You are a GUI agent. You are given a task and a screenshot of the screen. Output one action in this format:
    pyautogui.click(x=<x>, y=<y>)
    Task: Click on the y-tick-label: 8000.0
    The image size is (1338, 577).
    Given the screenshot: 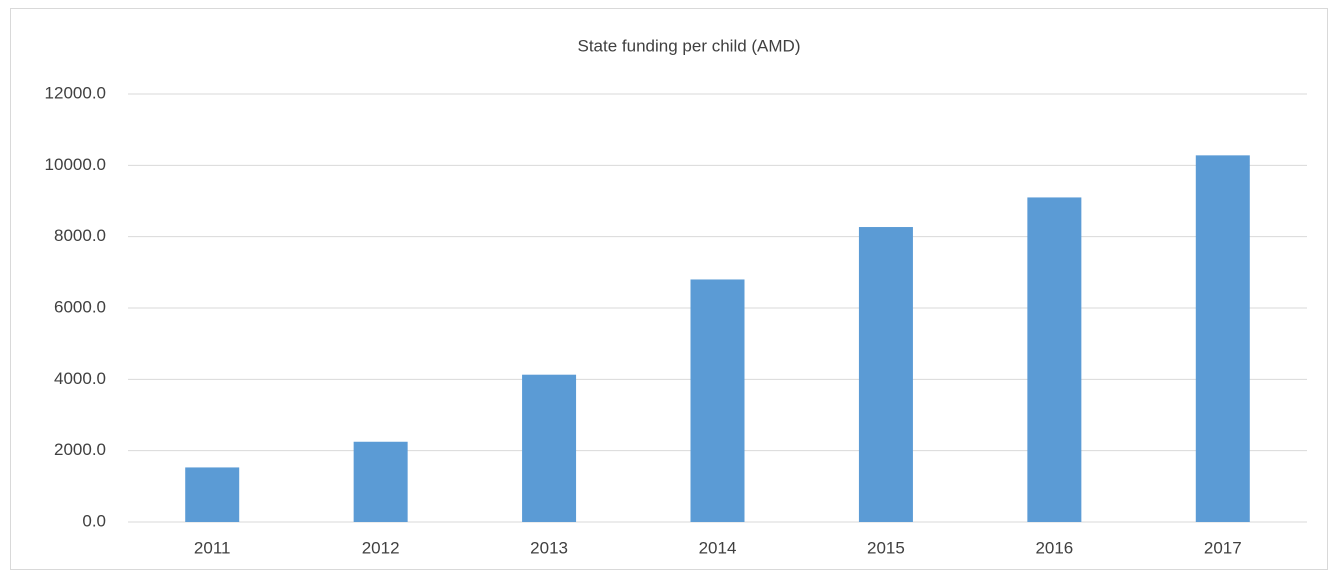 What is the action you would take?
    pyautogui.click(x=80, y=235)
    